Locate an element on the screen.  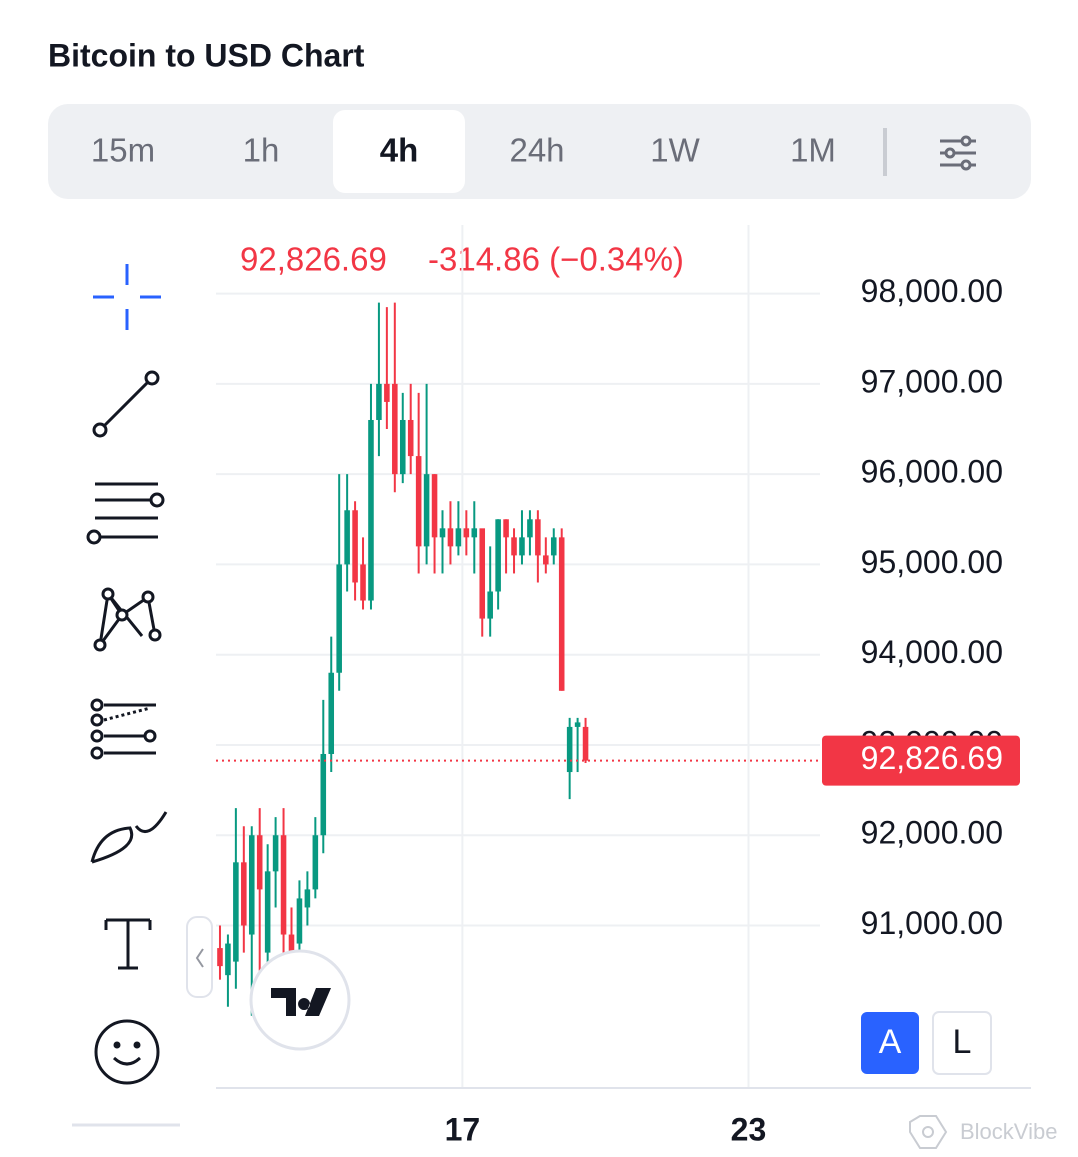
collapse-toolbar is located at coordinates (199, 957).